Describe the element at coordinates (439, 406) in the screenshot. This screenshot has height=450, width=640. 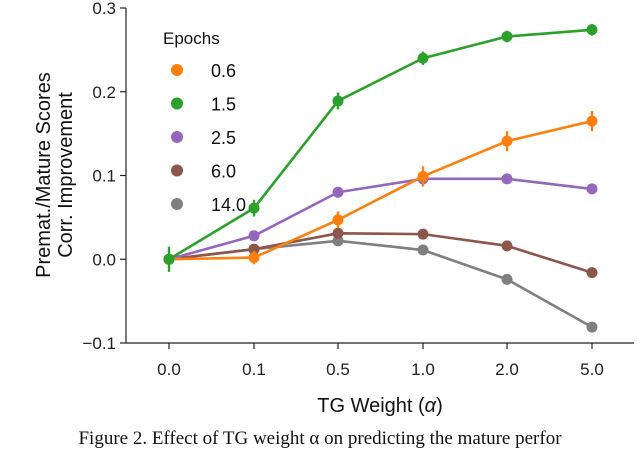
I see `x-axis-title-suffix: )` at that location.